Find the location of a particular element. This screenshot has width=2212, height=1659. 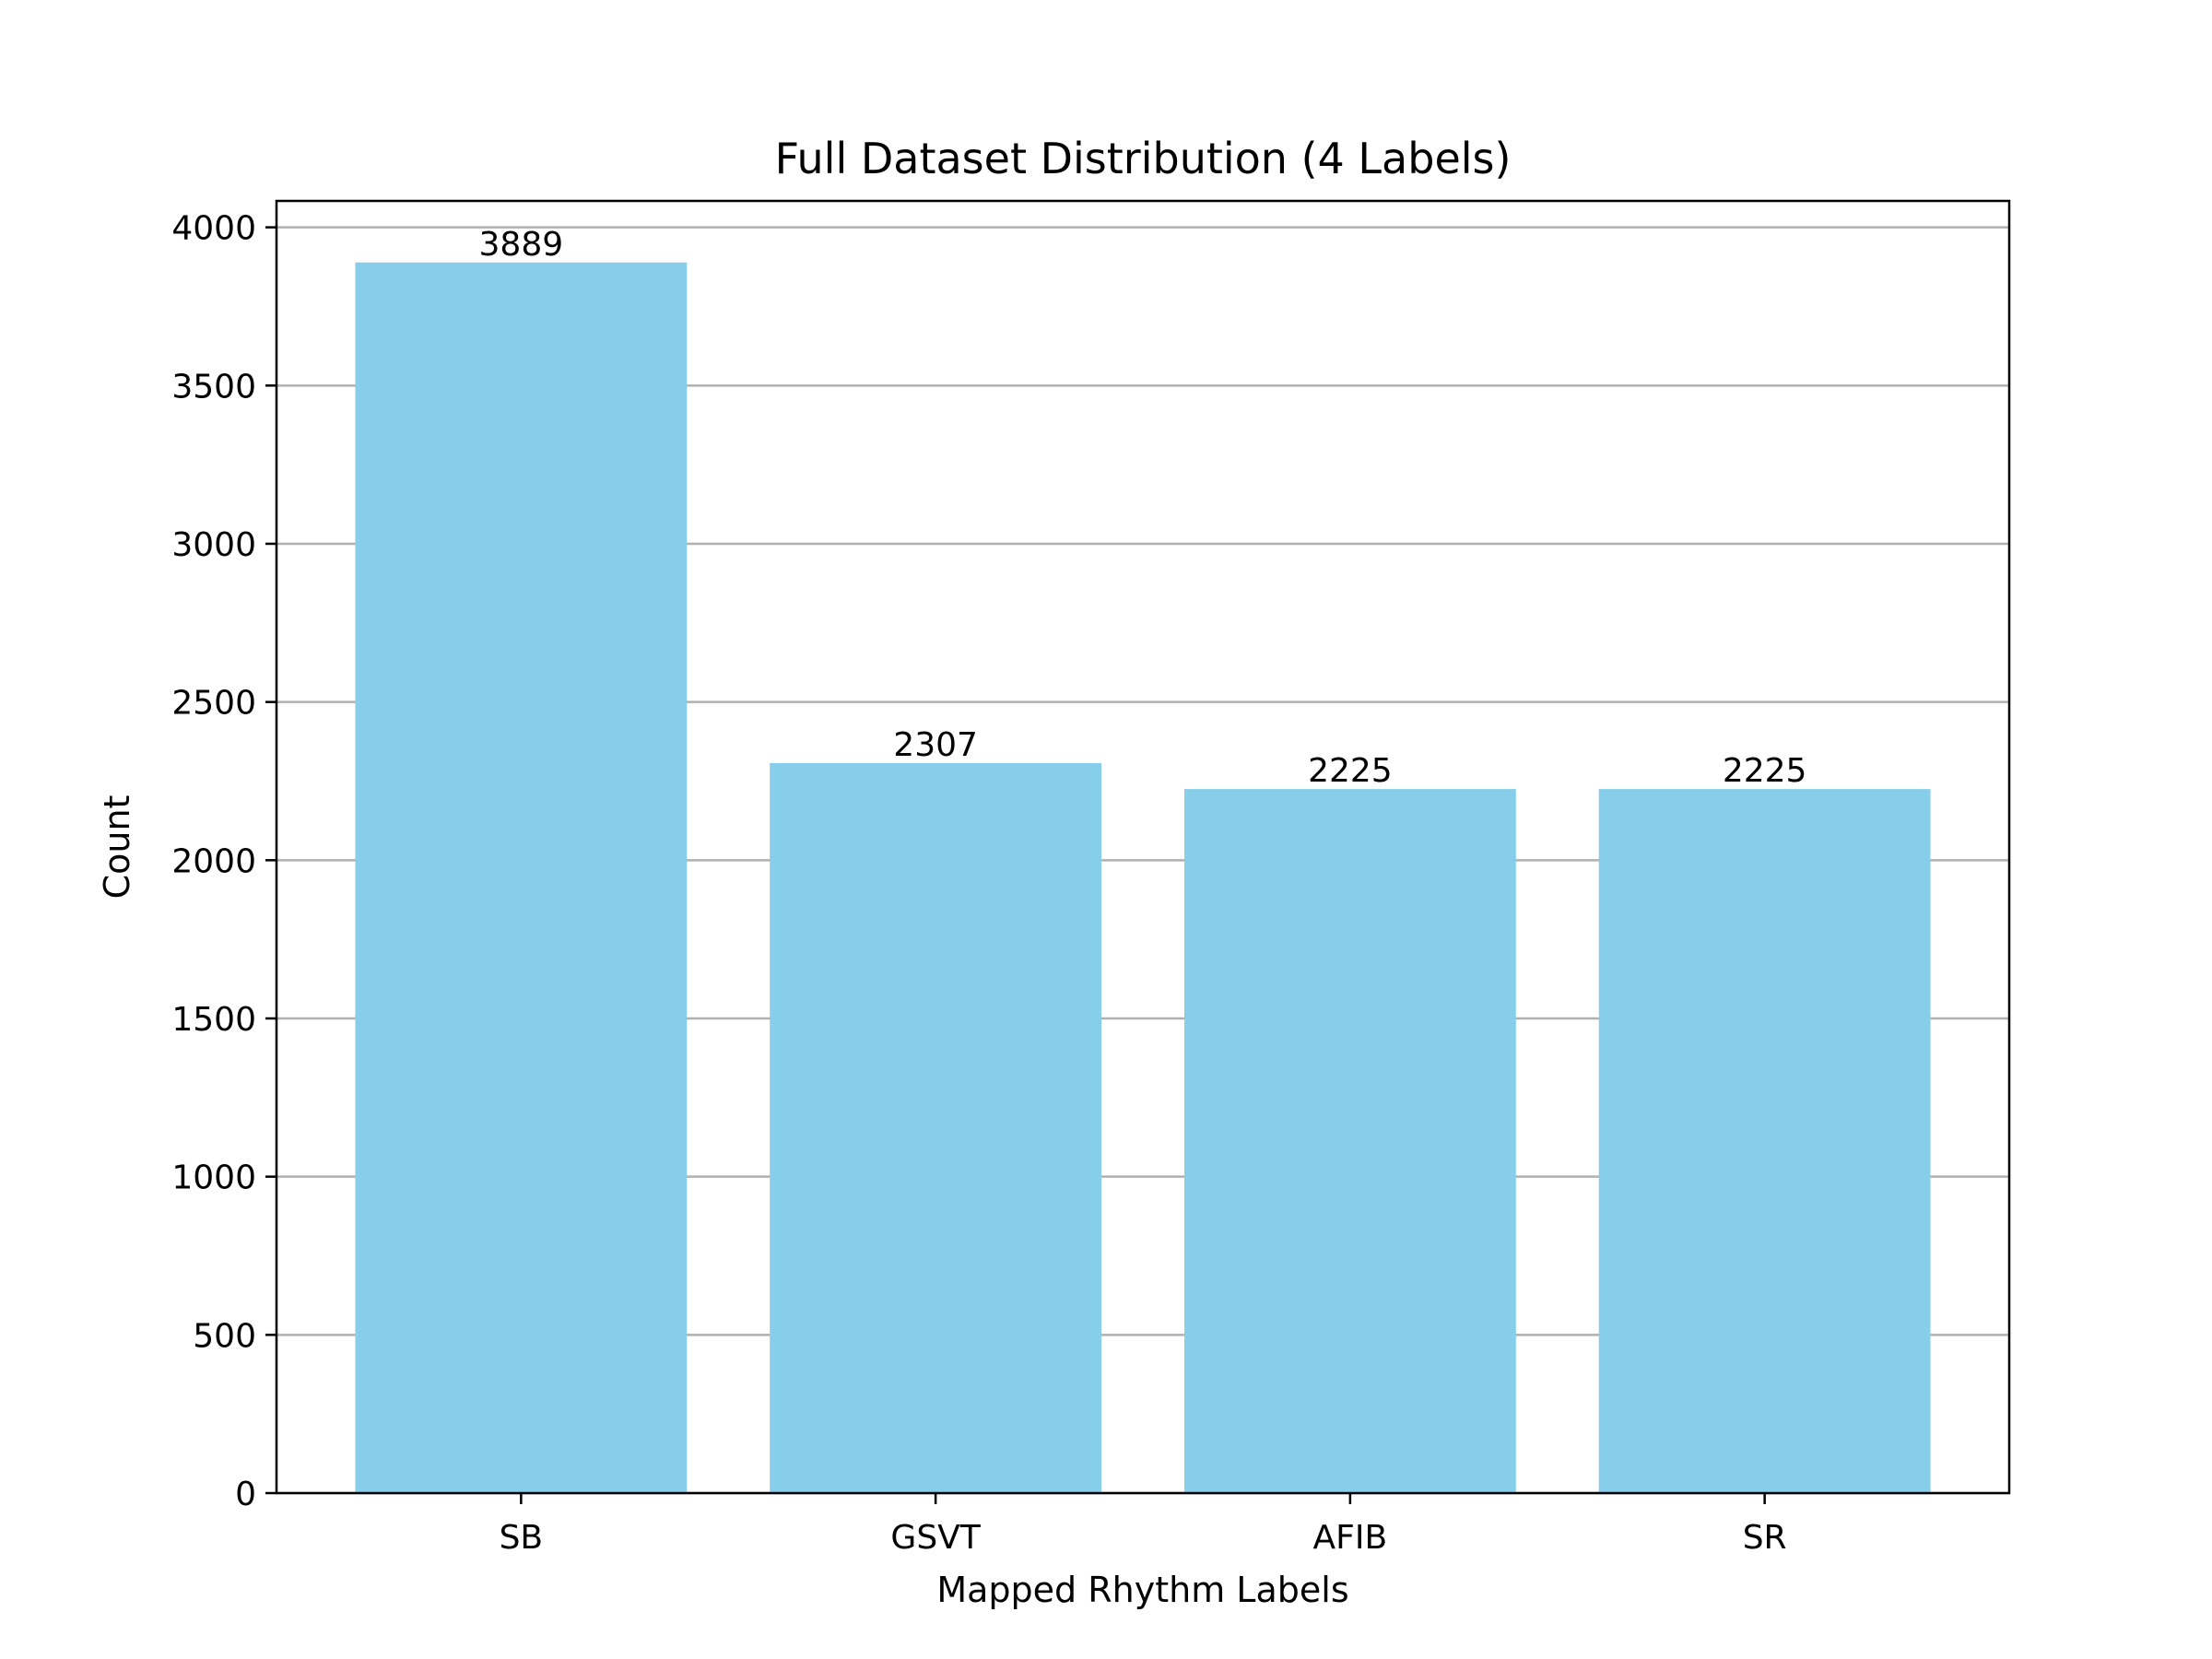

y-tick-label: 4000 is located at coordinates (213, 229).